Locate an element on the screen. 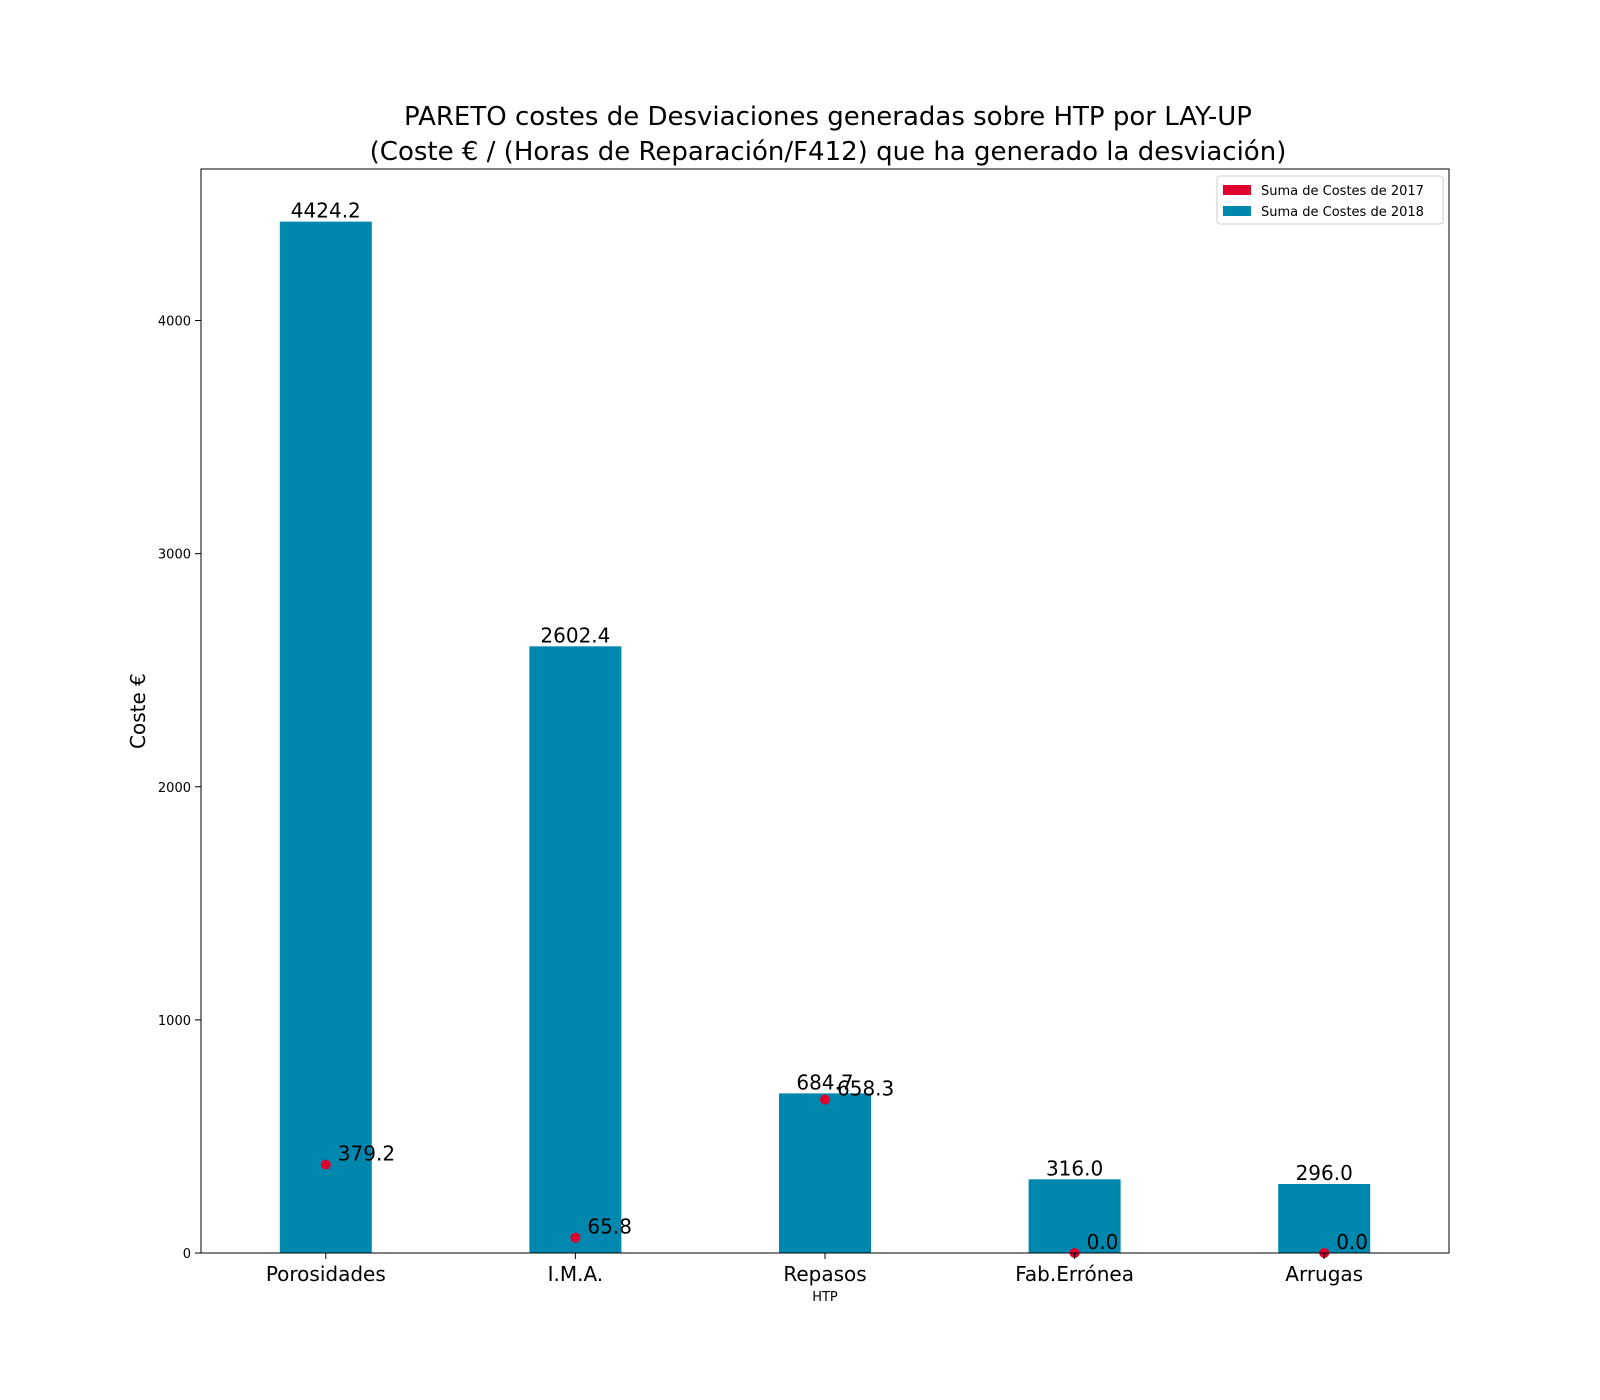 The width and height of the screenshot is (1600, 1400). point-value-label-2: 65.8 is located at coordinates (609, 1227).